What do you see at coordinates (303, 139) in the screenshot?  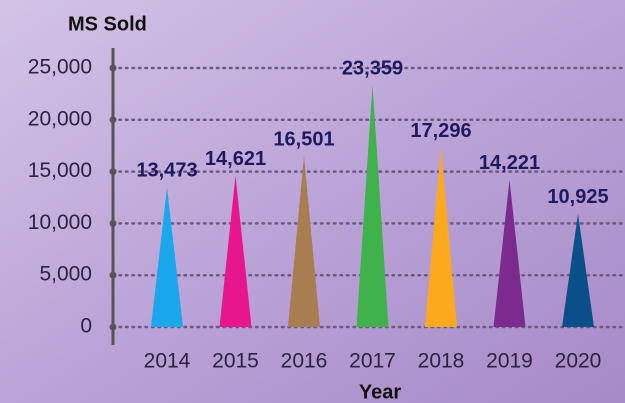 I see `value-label: 16,501` at bounding box center [303, 139].